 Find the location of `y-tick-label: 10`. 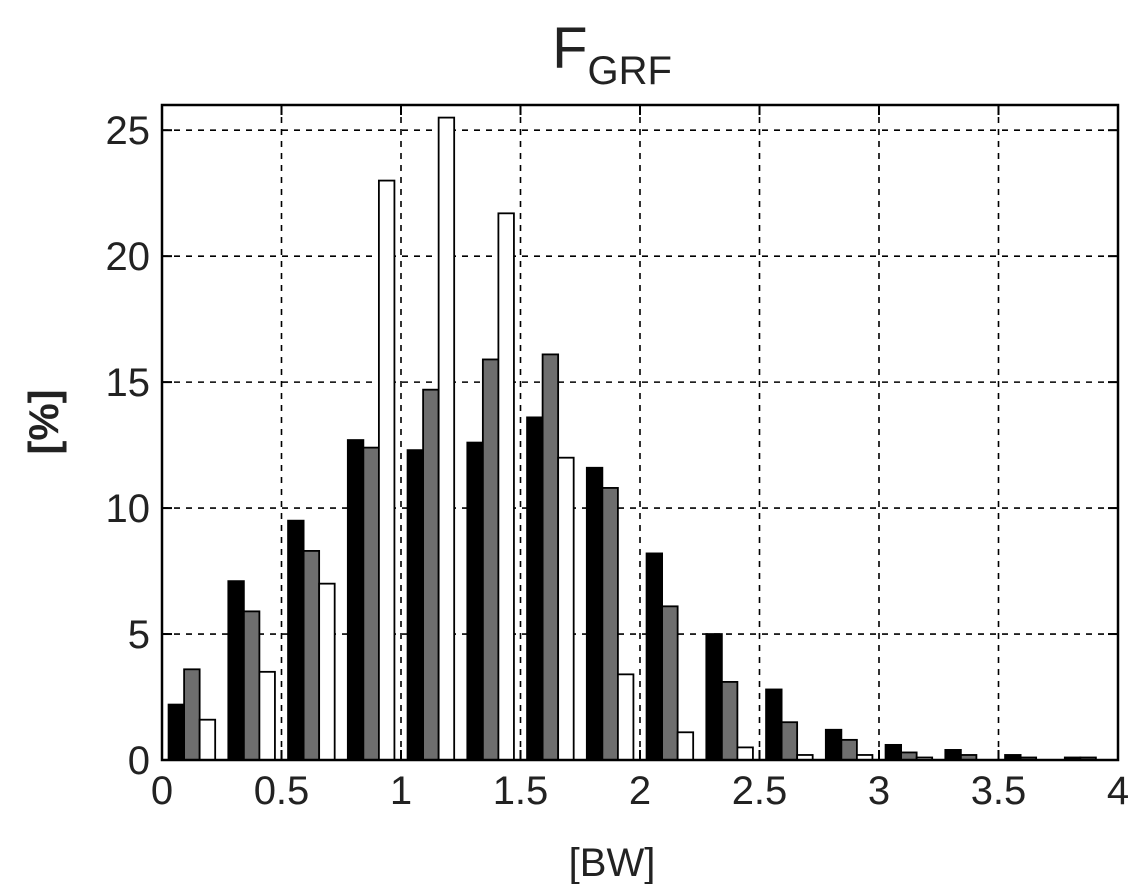

y-tick-label: 10 is located at coordinates (128, 509).